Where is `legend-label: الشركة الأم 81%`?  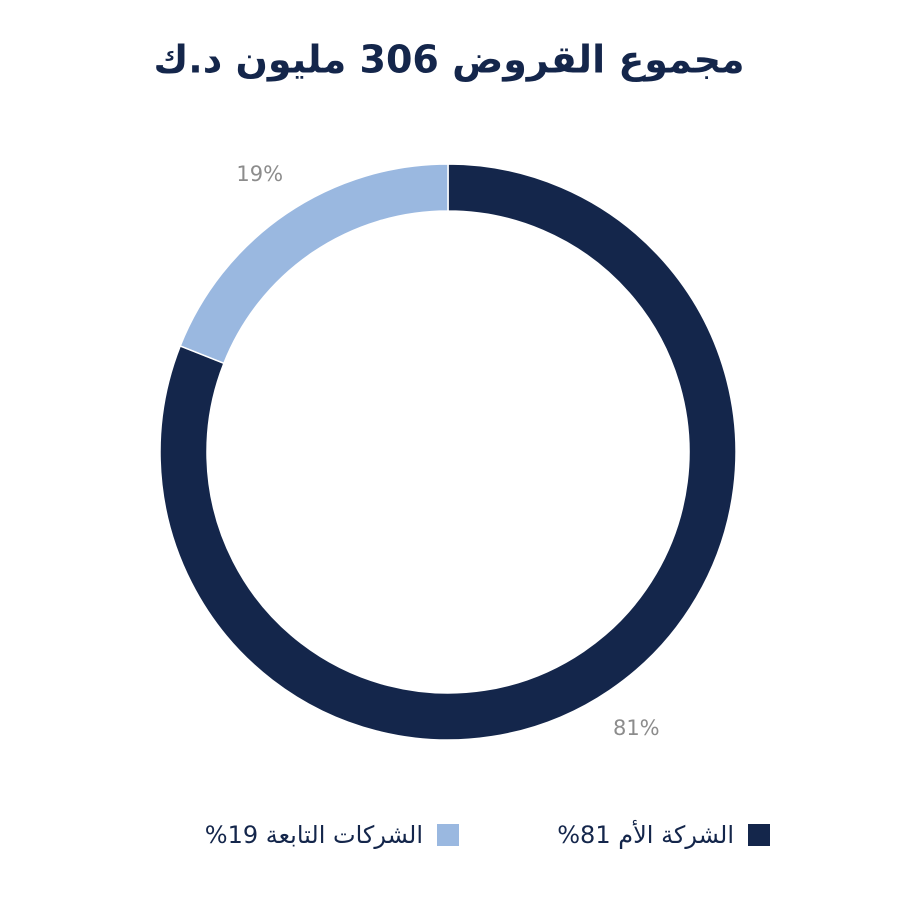
legend-label: الشركة الأم 81% is located at coordinates (645, 834).